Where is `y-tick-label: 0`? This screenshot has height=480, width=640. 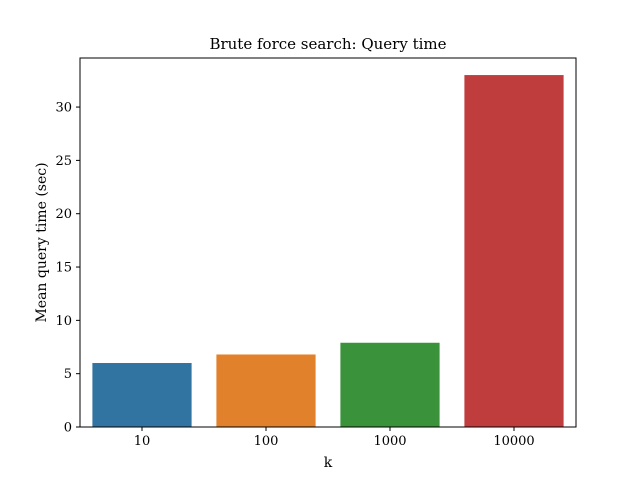 y-tick-label: 0 is located at coordinates (68, 428).